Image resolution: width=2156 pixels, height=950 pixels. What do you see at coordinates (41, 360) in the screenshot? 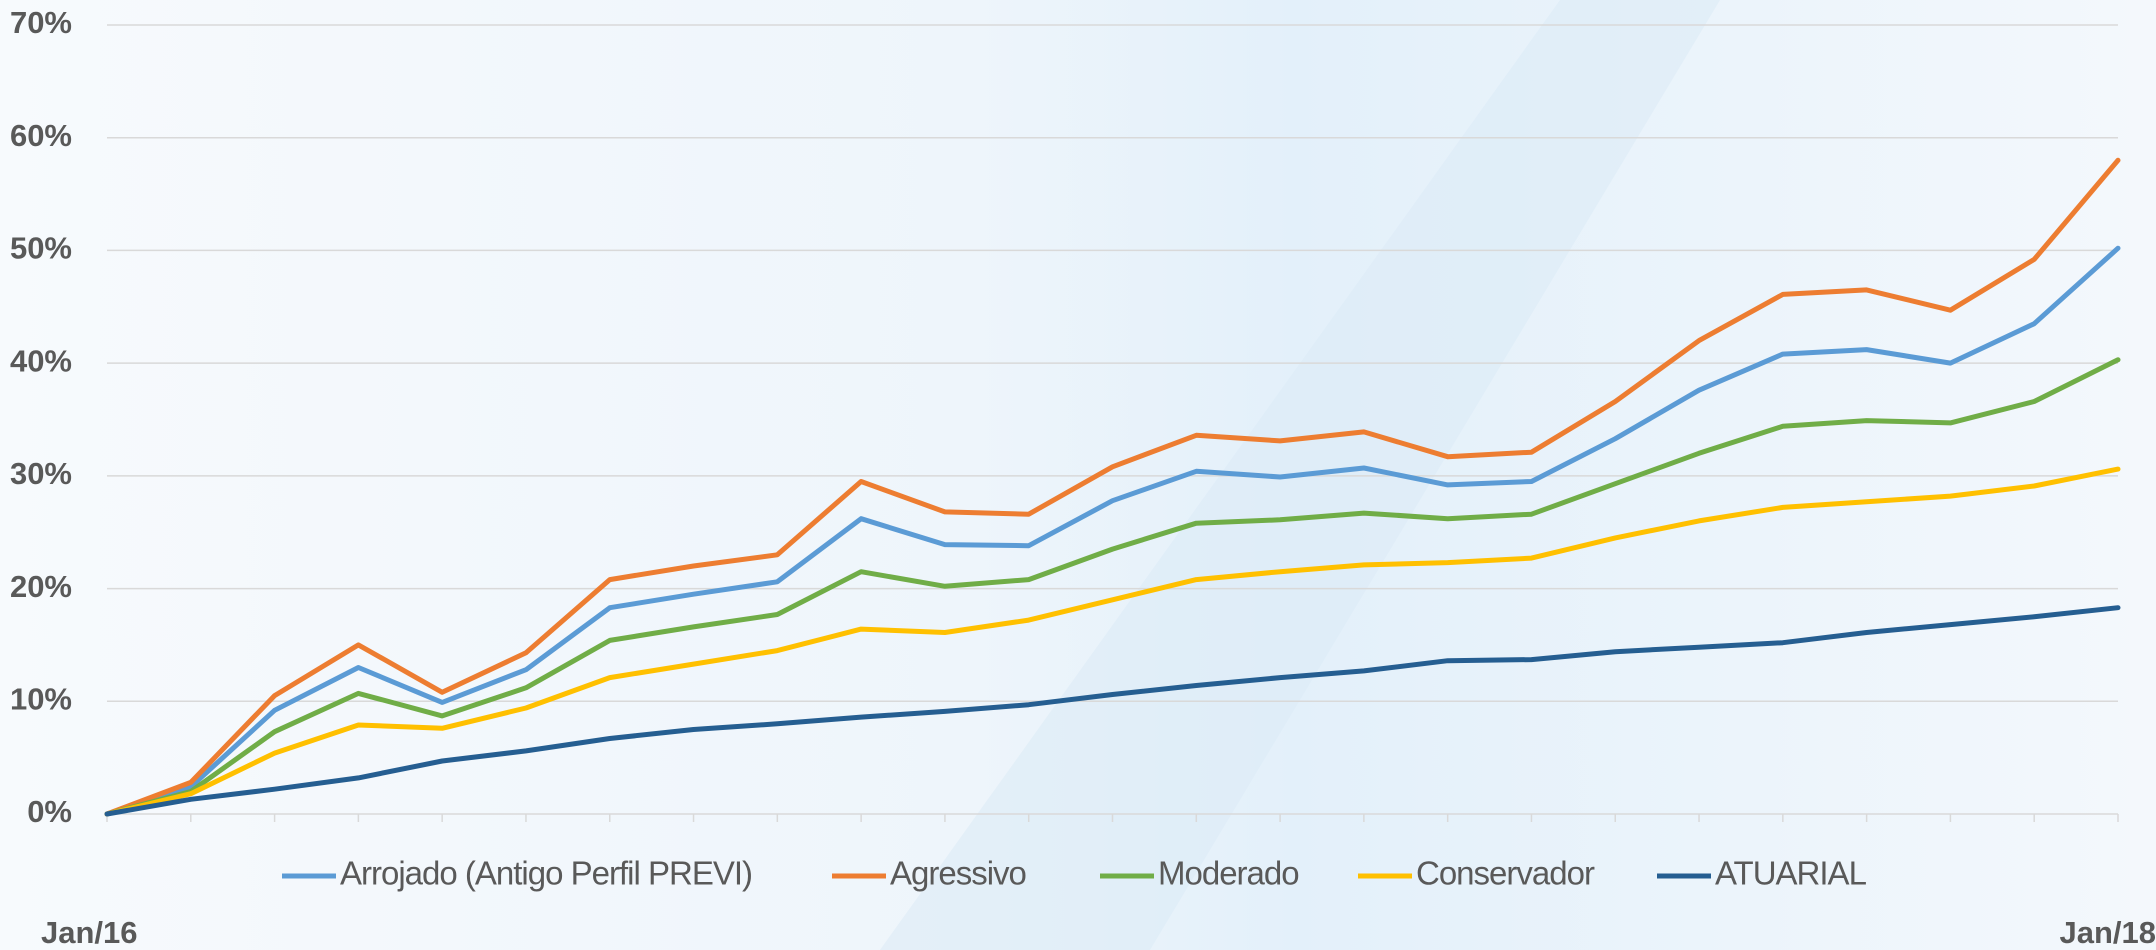
I see `y-tick-label: 40%` at bounding box center [41, 360].